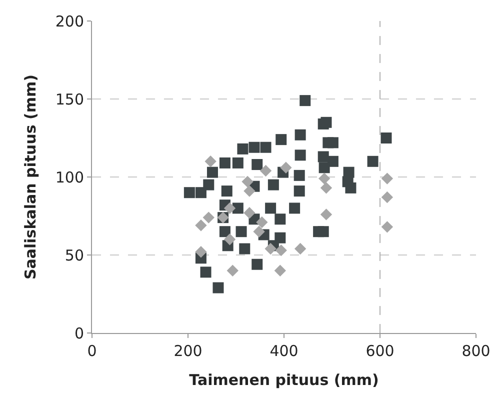 This screenshot has height=413, width=502. I want to click on x-tick-label: 200, so click(188, 351).